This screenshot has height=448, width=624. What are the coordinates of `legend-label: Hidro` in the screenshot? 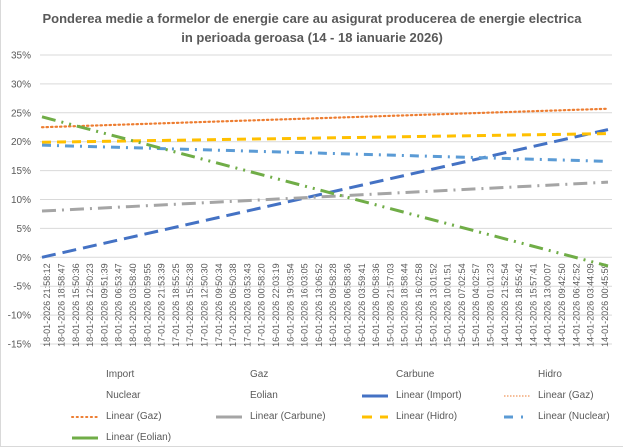 It's located at (550, 374).